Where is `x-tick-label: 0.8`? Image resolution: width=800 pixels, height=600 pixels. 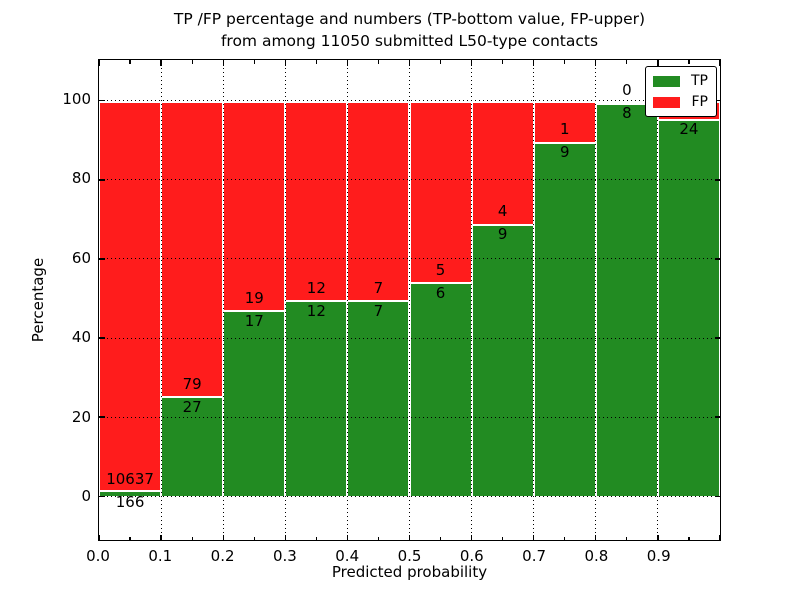
x-tick-label: 0.8 is located at coordinates (596, 556).